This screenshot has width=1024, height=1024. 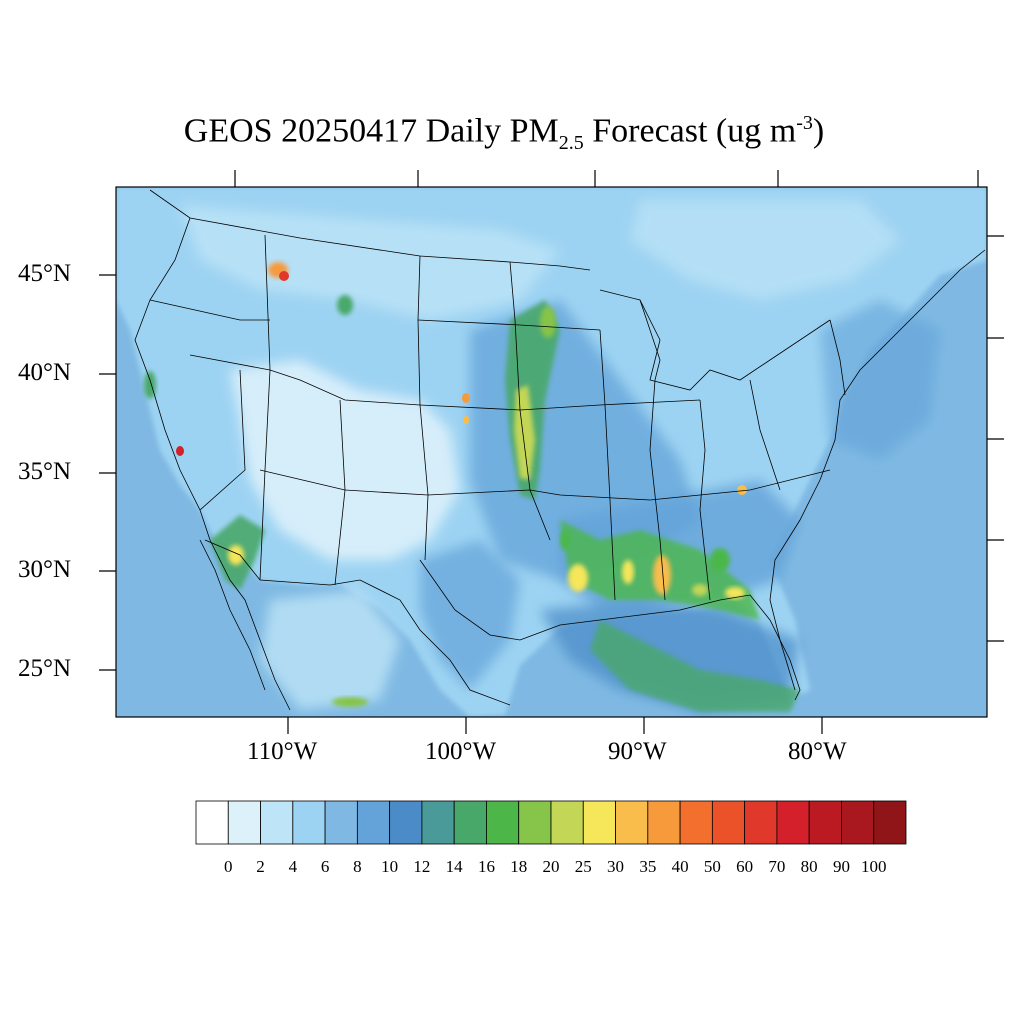 What do you see at coordinates (45, 471) in the screenshot?
I see `lat-label-35n: 35°N` at bounding box center [45, 471].